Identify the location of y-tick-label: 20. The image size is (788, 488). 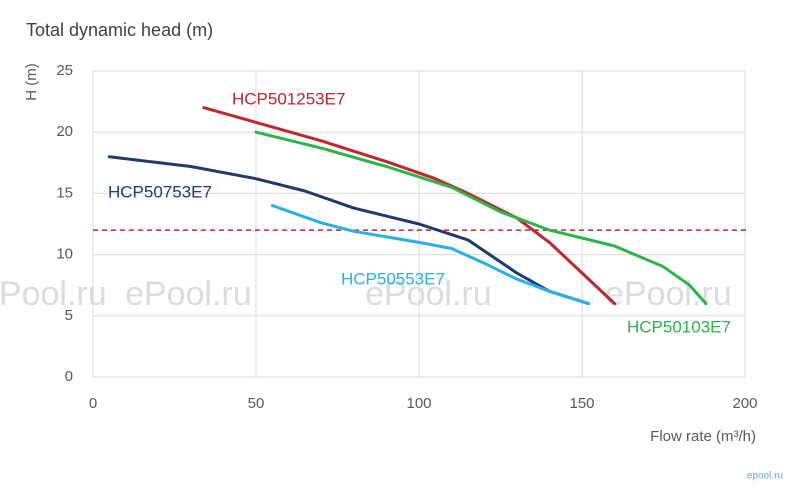
(64, 131).